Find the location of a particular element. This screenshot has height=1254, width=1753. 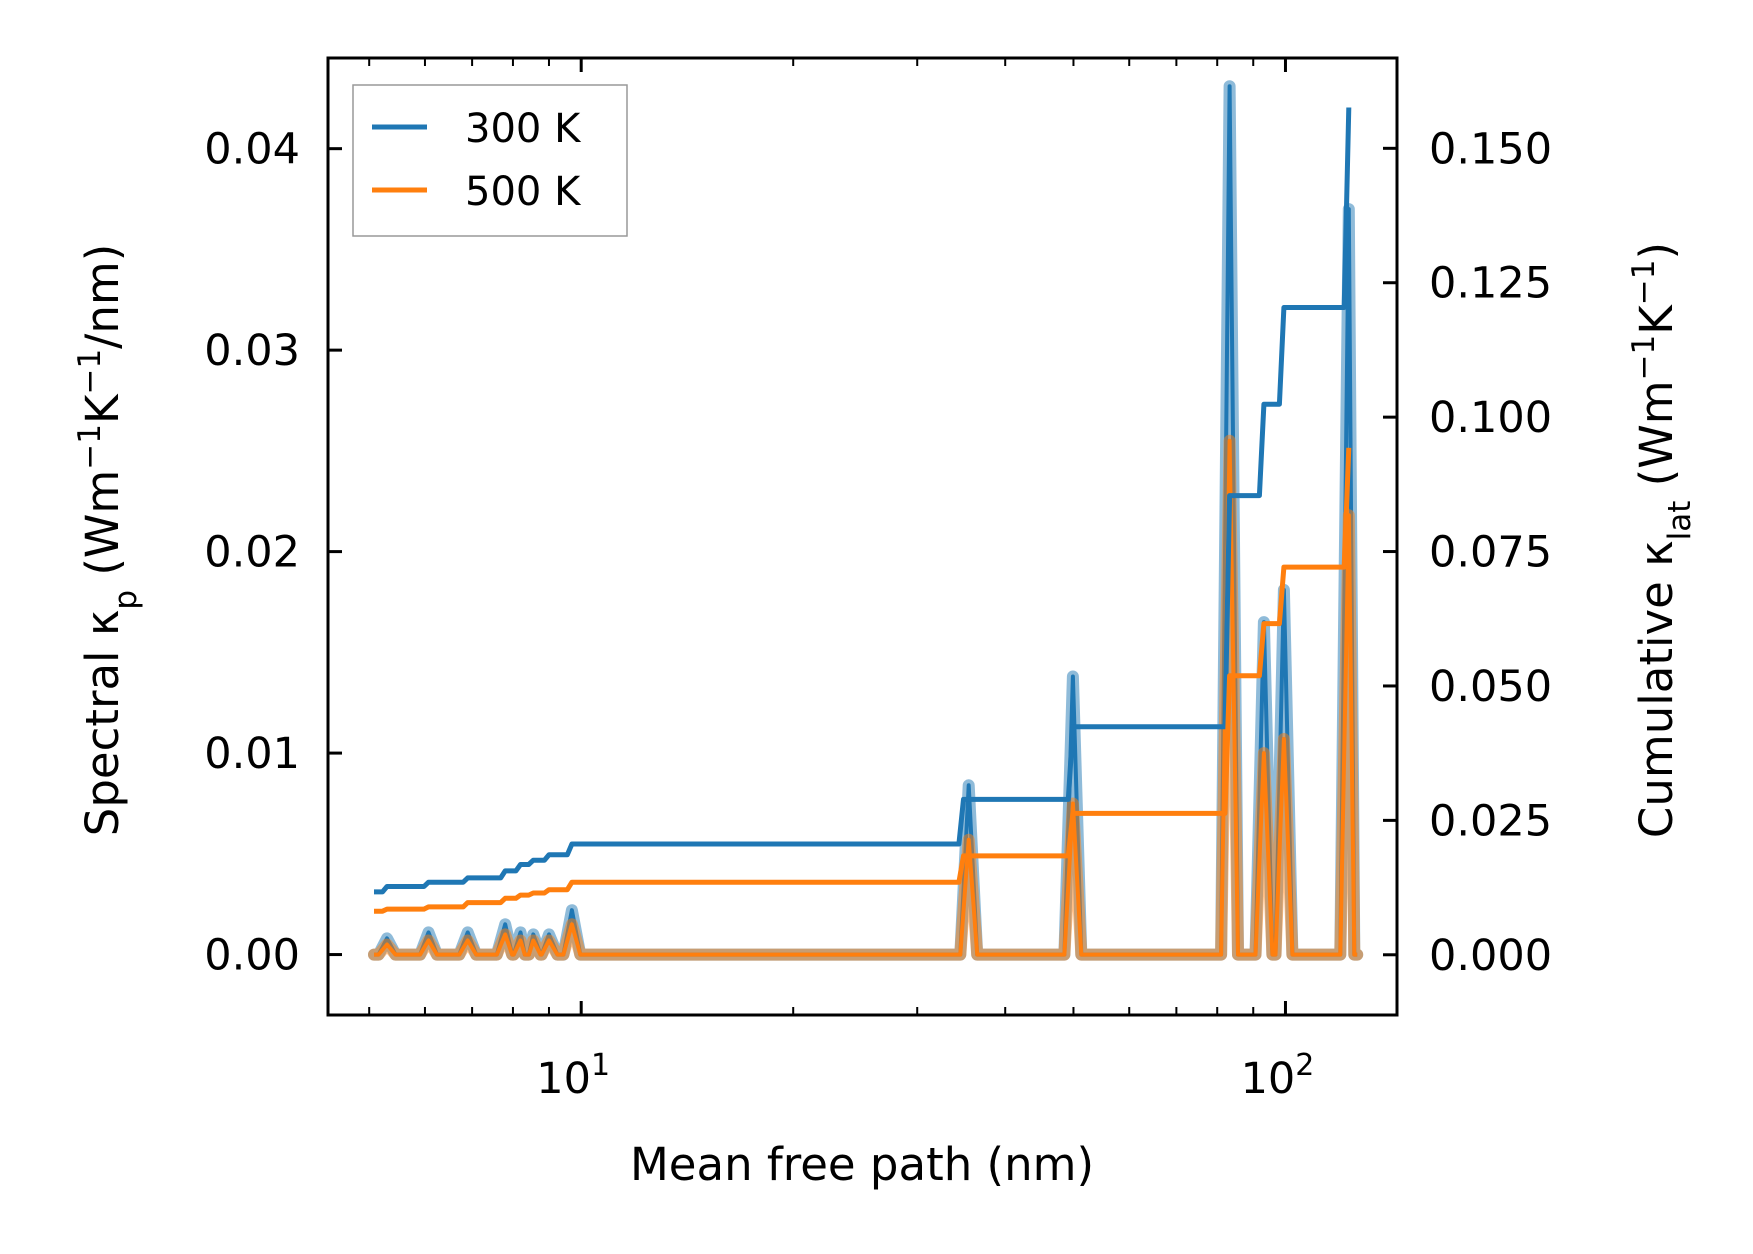

legend: 300 K 500 K is located at coordinates (490, 160).